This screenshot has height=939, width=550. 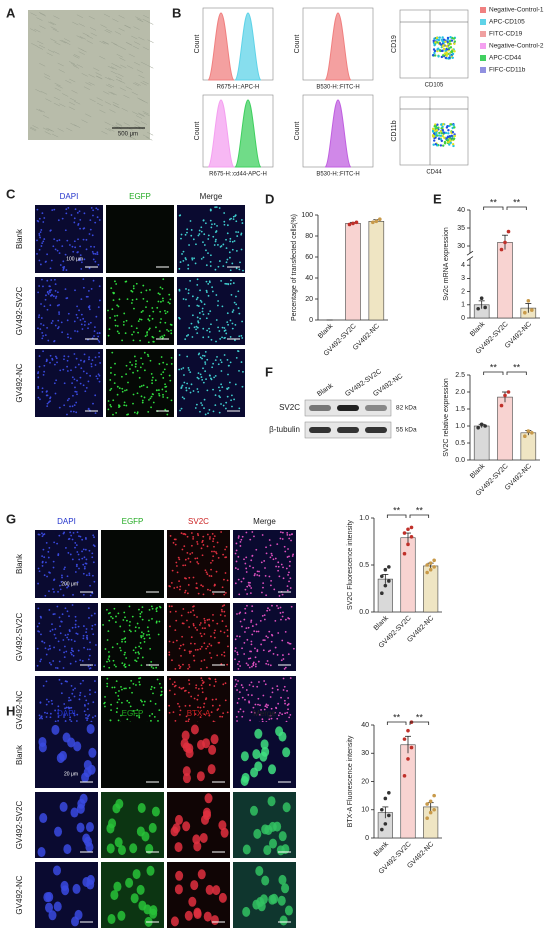 What do you see at coordinates (505, 428) in the screenshot?
I see `bar` at bounding box center [505, 428].